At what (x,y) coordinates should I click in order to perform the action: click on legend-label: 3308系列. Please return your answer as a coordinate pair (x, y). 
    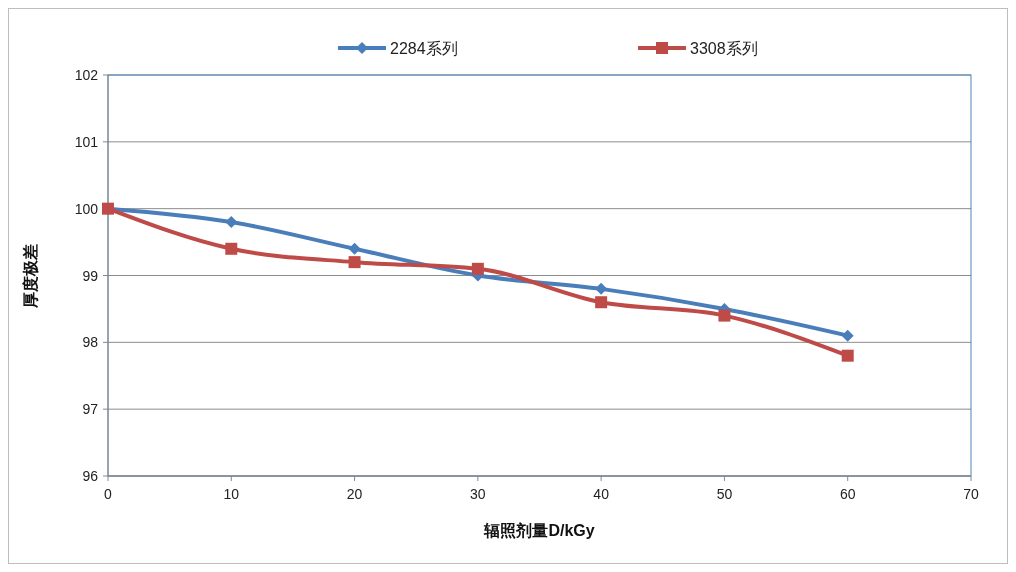
    Looking at the image, I should click on (724, 48).